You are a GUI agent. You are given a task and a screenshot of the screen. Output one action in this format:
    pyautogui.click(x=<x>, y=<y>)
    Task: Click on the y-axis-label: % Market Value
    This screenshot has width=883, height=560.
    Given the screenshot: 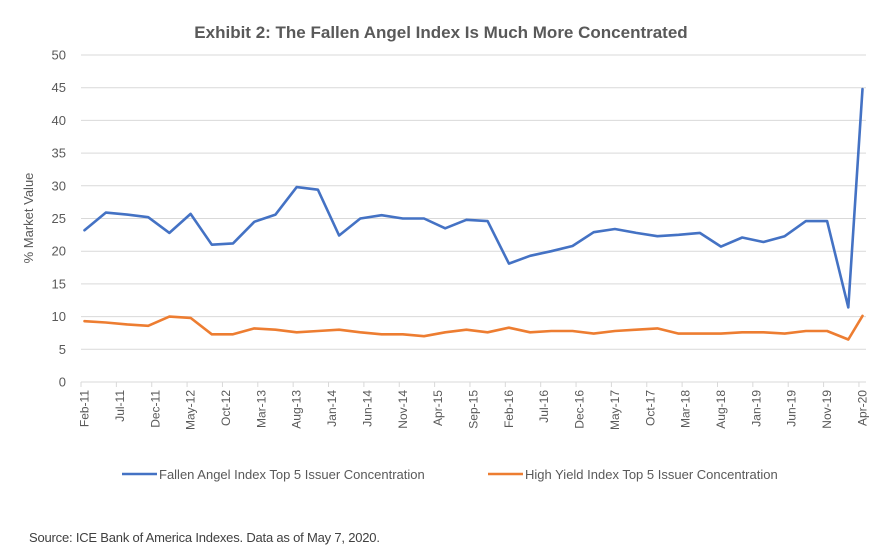 What is the action you would take?
    pyautogui.click(x=28, y=218)
    